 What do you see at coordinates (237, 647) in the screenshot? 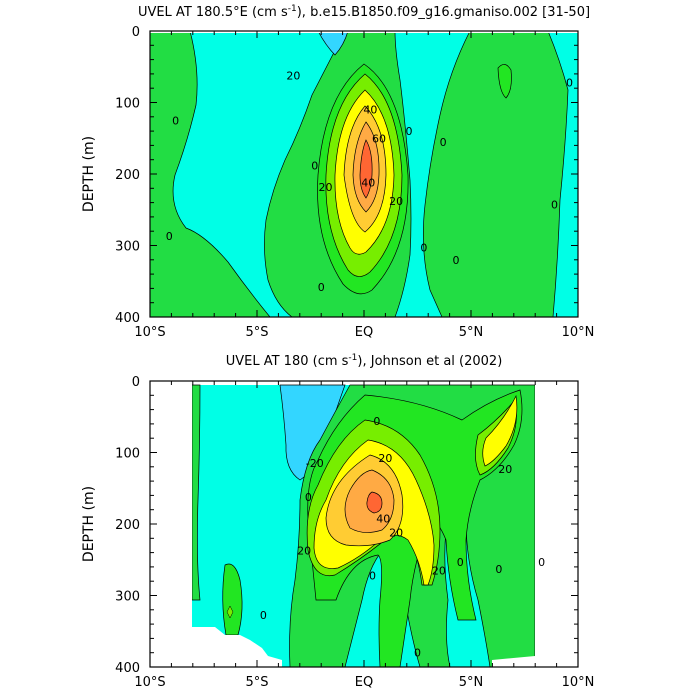
I see `nodata-sw` at bounding box center [237, 647].